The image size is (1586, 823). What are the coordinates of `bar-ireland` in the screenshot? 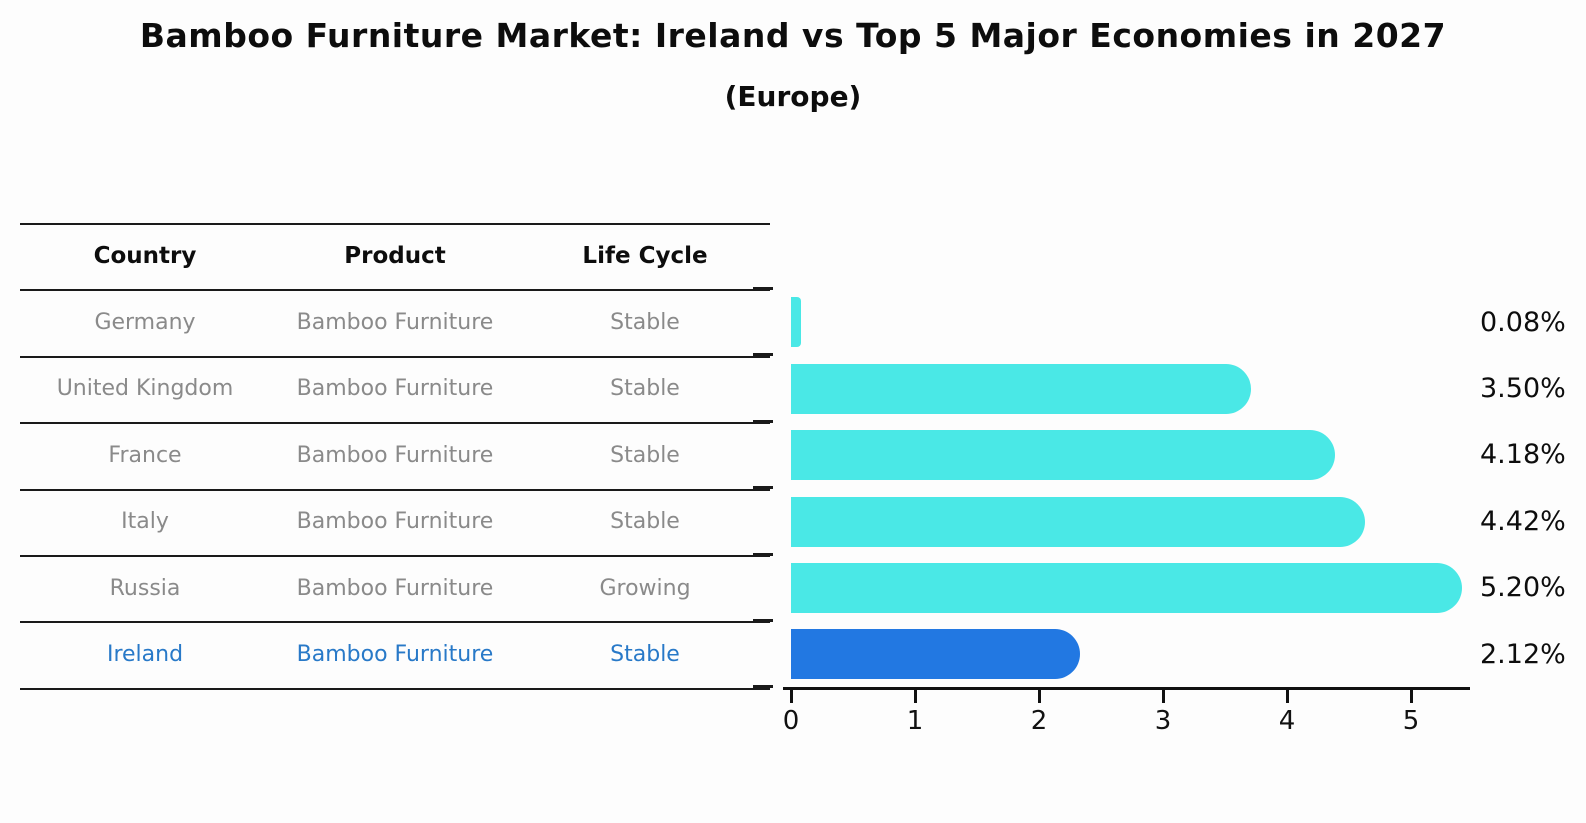 It's located at (935, 654).